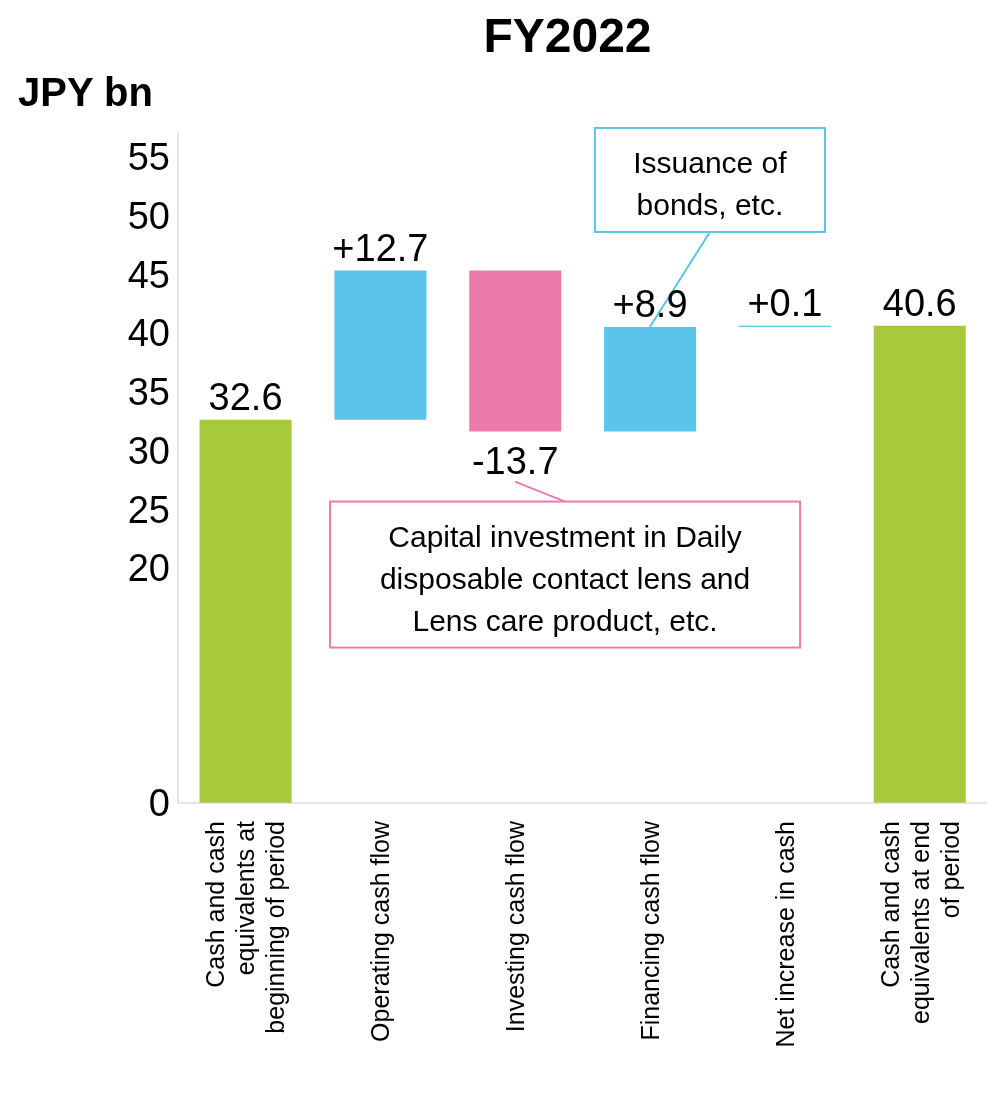  Describe the element at coordinates (919, 302) in the screenshot. I see `data-label: 40.6` at that location.